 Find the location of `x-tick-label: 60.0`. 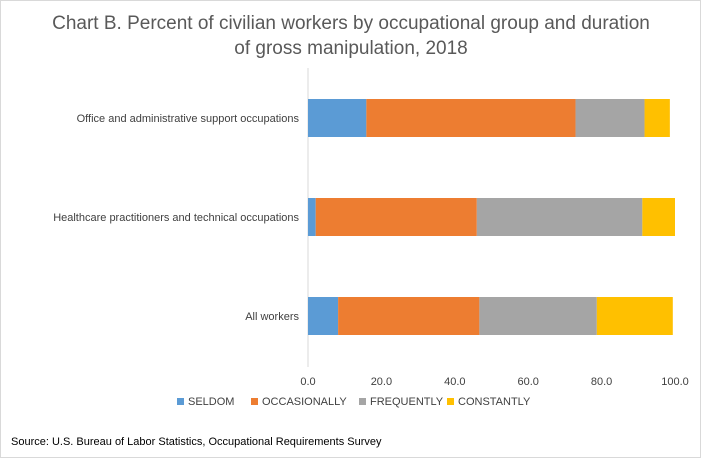

x-tick-label: 60.0 is located at coordinates (527, 382).